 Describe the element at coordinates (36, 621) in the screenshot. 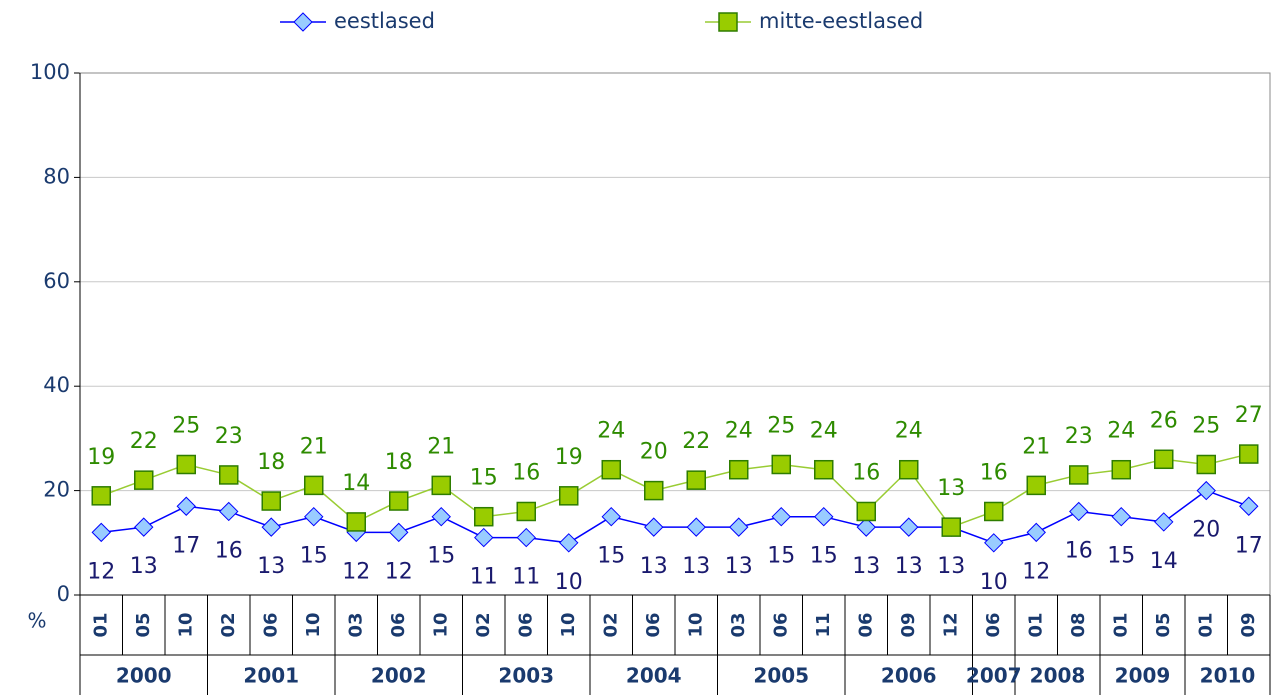

I see `y-unit-label: %` at that location.